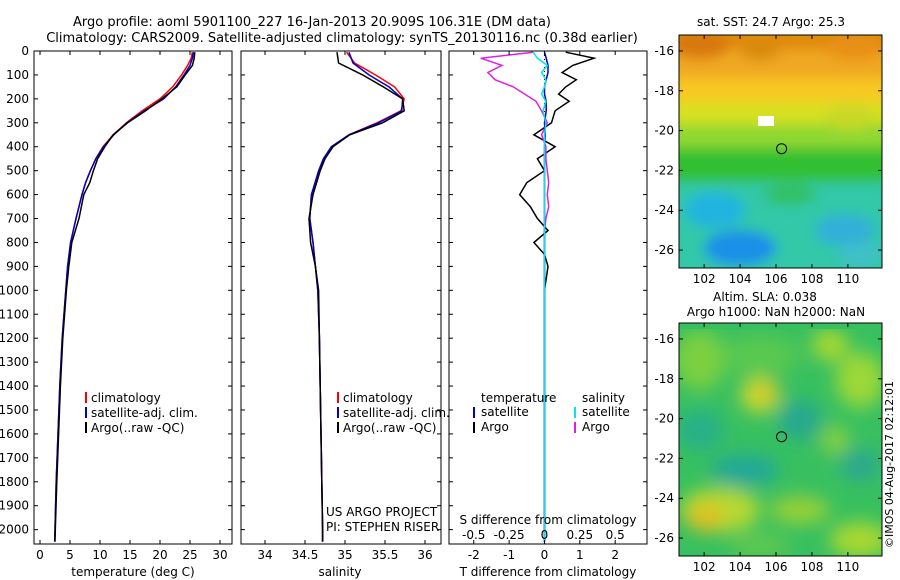 This screenshot has width=900, height=580. Describe the element at coordinates (17, 123) in the screenshot. I see `y-tick-label: 300` at that location.